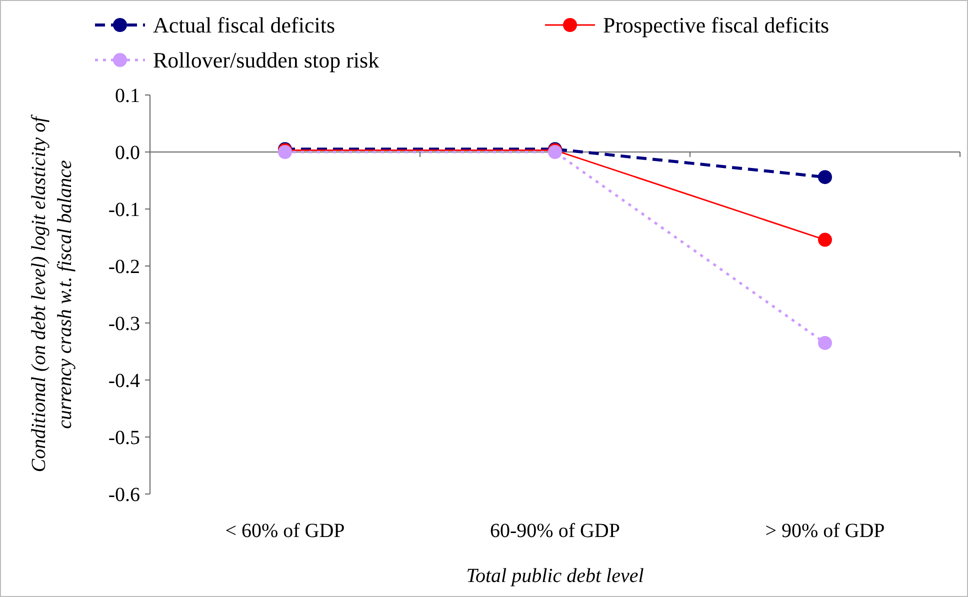  Describe the element at coordinates (555, 531) in the screenshot. I see `x-tick-label: 60-90% of GDP` at that location.